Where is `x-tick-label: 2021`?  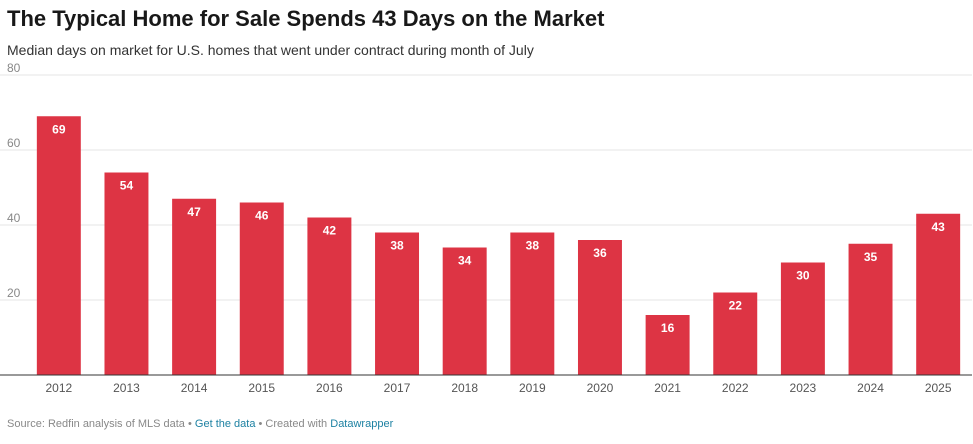 x-tick-label: 2021 is located at coordinates (667, 388).